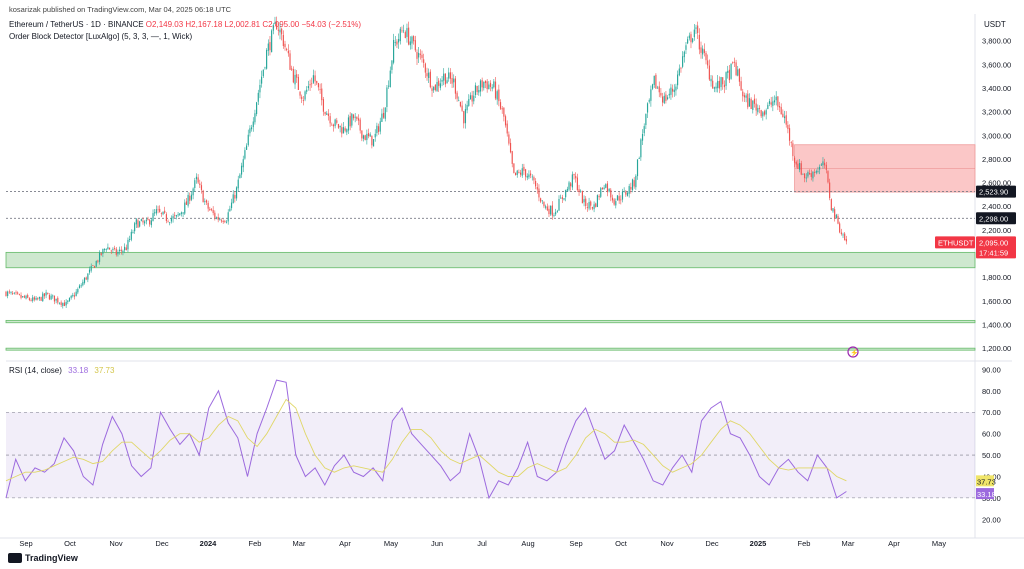 Image resolution: width=1024 pixels, height=569 pixels. I want to click on rsi-ma-value: 37.73, so click(104, 370).